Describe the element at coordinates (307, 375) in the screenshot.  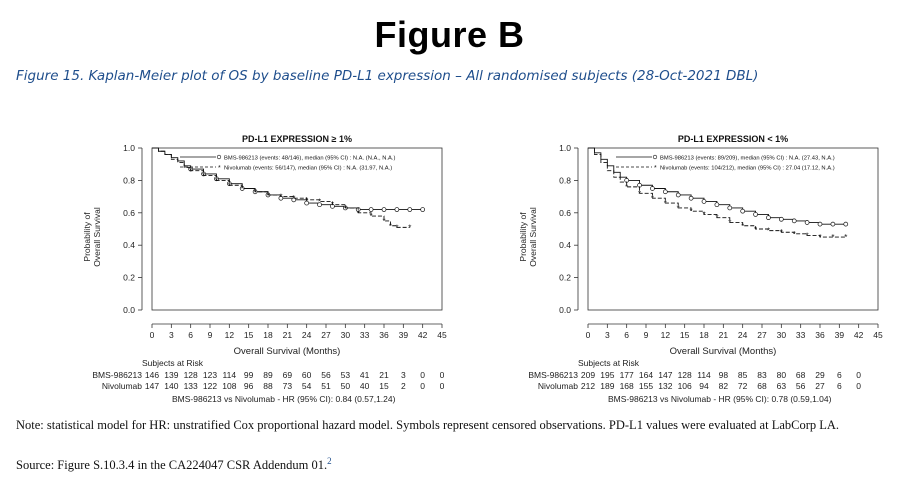
I see `risk-count: 60` at that location.